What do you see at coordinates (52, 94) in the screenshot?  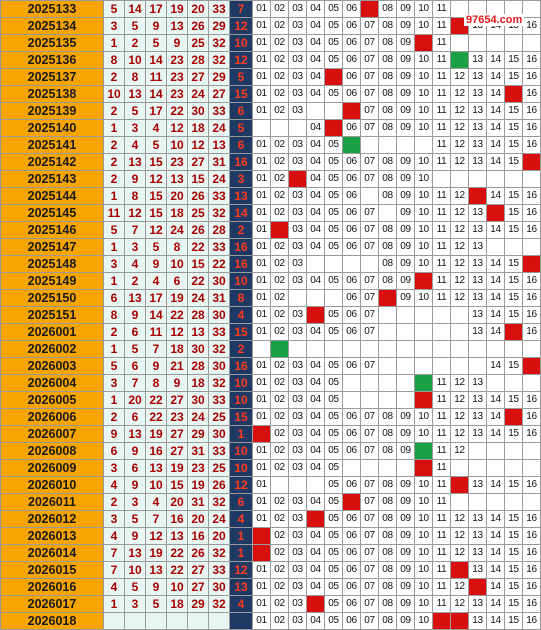 I see `period-cell: 2025138` at bounding box center [52, 94].